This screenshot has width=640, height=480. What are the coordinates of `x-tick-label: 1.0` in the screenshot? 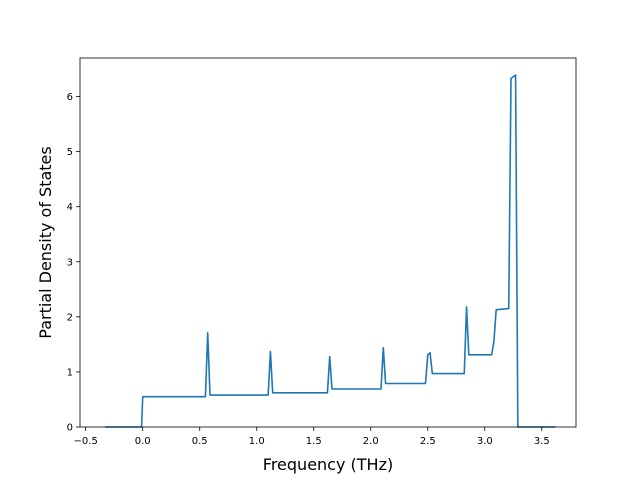 It's located at (257, 441).